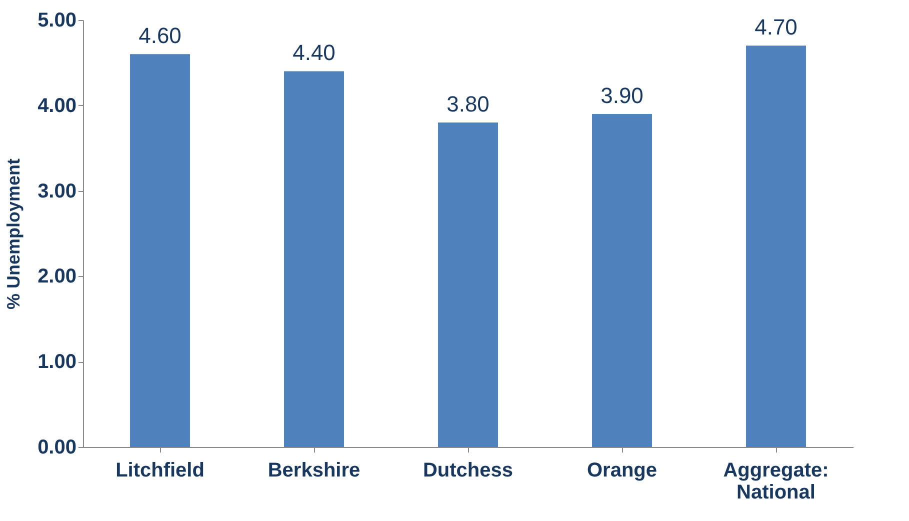 The width and height of the screenshot is (909, 521). What do you see at coordinates (57, 447) in the screenshot?
I see `y-tick-label: 0.00` at bounding box center [57, 447].